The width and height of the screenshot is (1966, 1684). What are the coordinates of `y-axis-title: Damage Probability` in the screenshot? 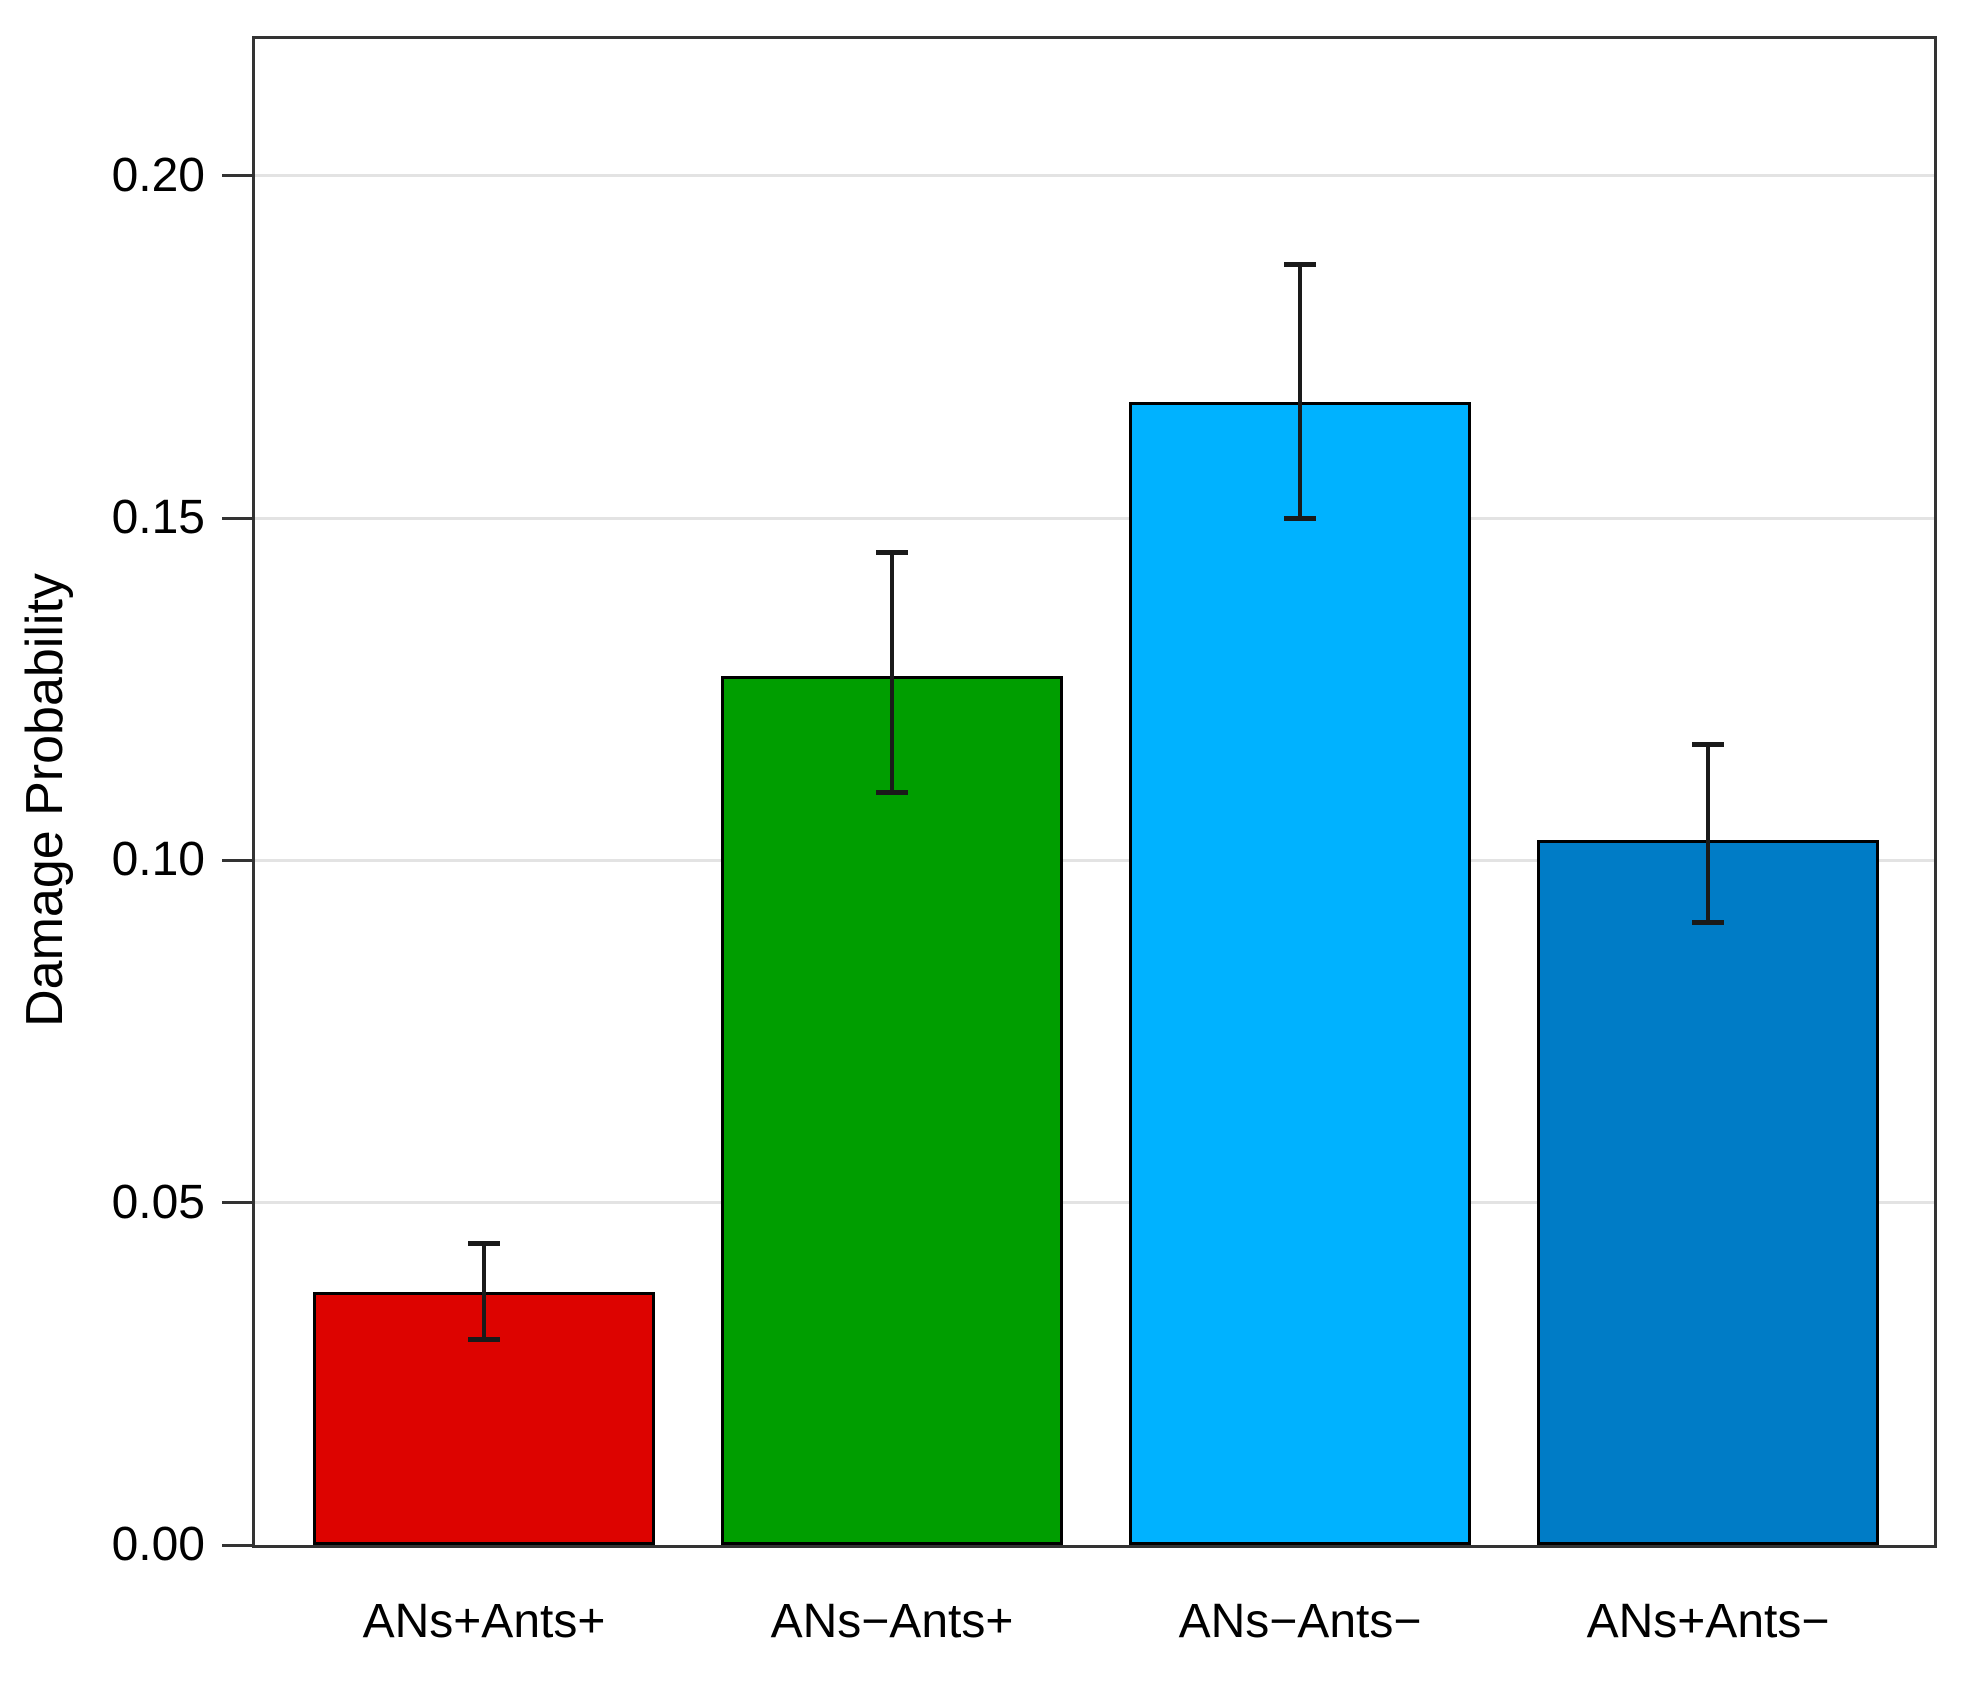 It's located at (45, 800).